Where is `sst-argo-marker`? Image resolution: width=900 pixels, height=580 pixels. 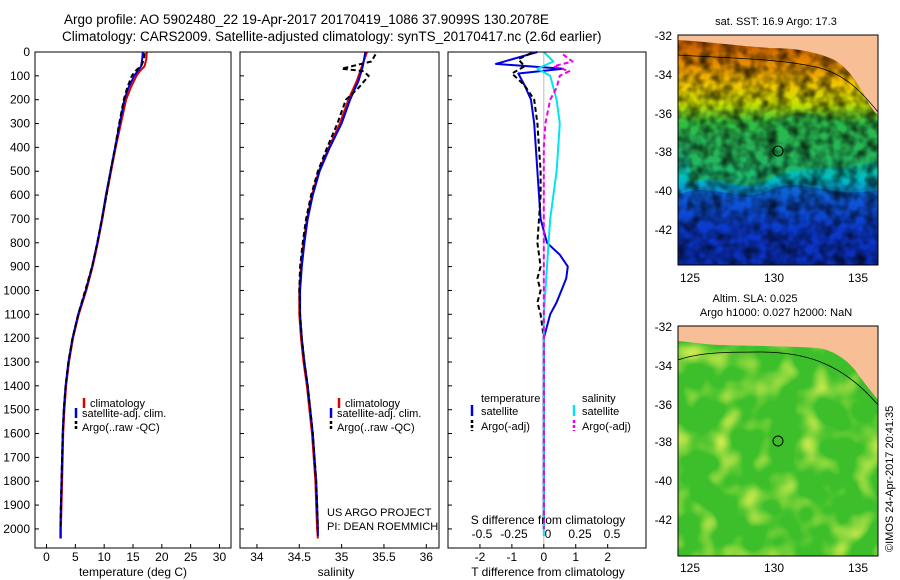
sst-argo-marker is located at coordinates (778, 151).